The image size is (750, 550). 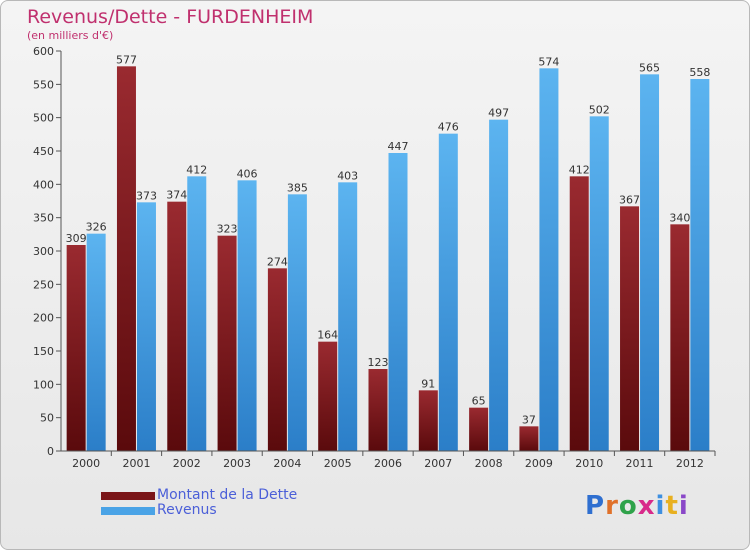 What do you see at coordinates (539, 463) in the screenshot?
I see `x-tick-label: 2009` at bounding box center [539, 463].